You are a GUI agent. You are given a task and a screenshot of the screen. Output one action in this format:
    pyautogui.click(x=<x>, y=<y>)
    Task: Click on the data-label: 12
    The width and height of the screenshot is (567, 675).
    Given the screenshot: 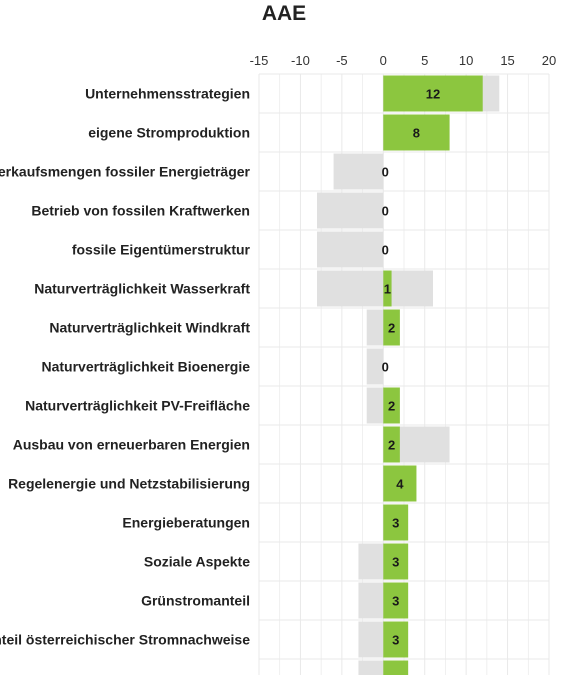 What is the action you would take?
    pyautogui.click(x=433, y=94)
    